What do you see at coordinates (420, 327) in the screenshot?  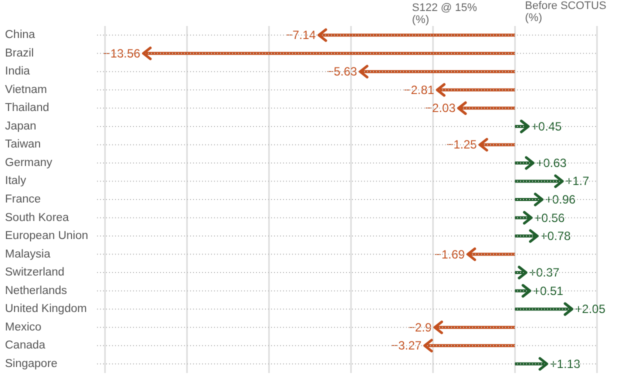 I see `data-label: −2.9` at bounding box center [420, 327].